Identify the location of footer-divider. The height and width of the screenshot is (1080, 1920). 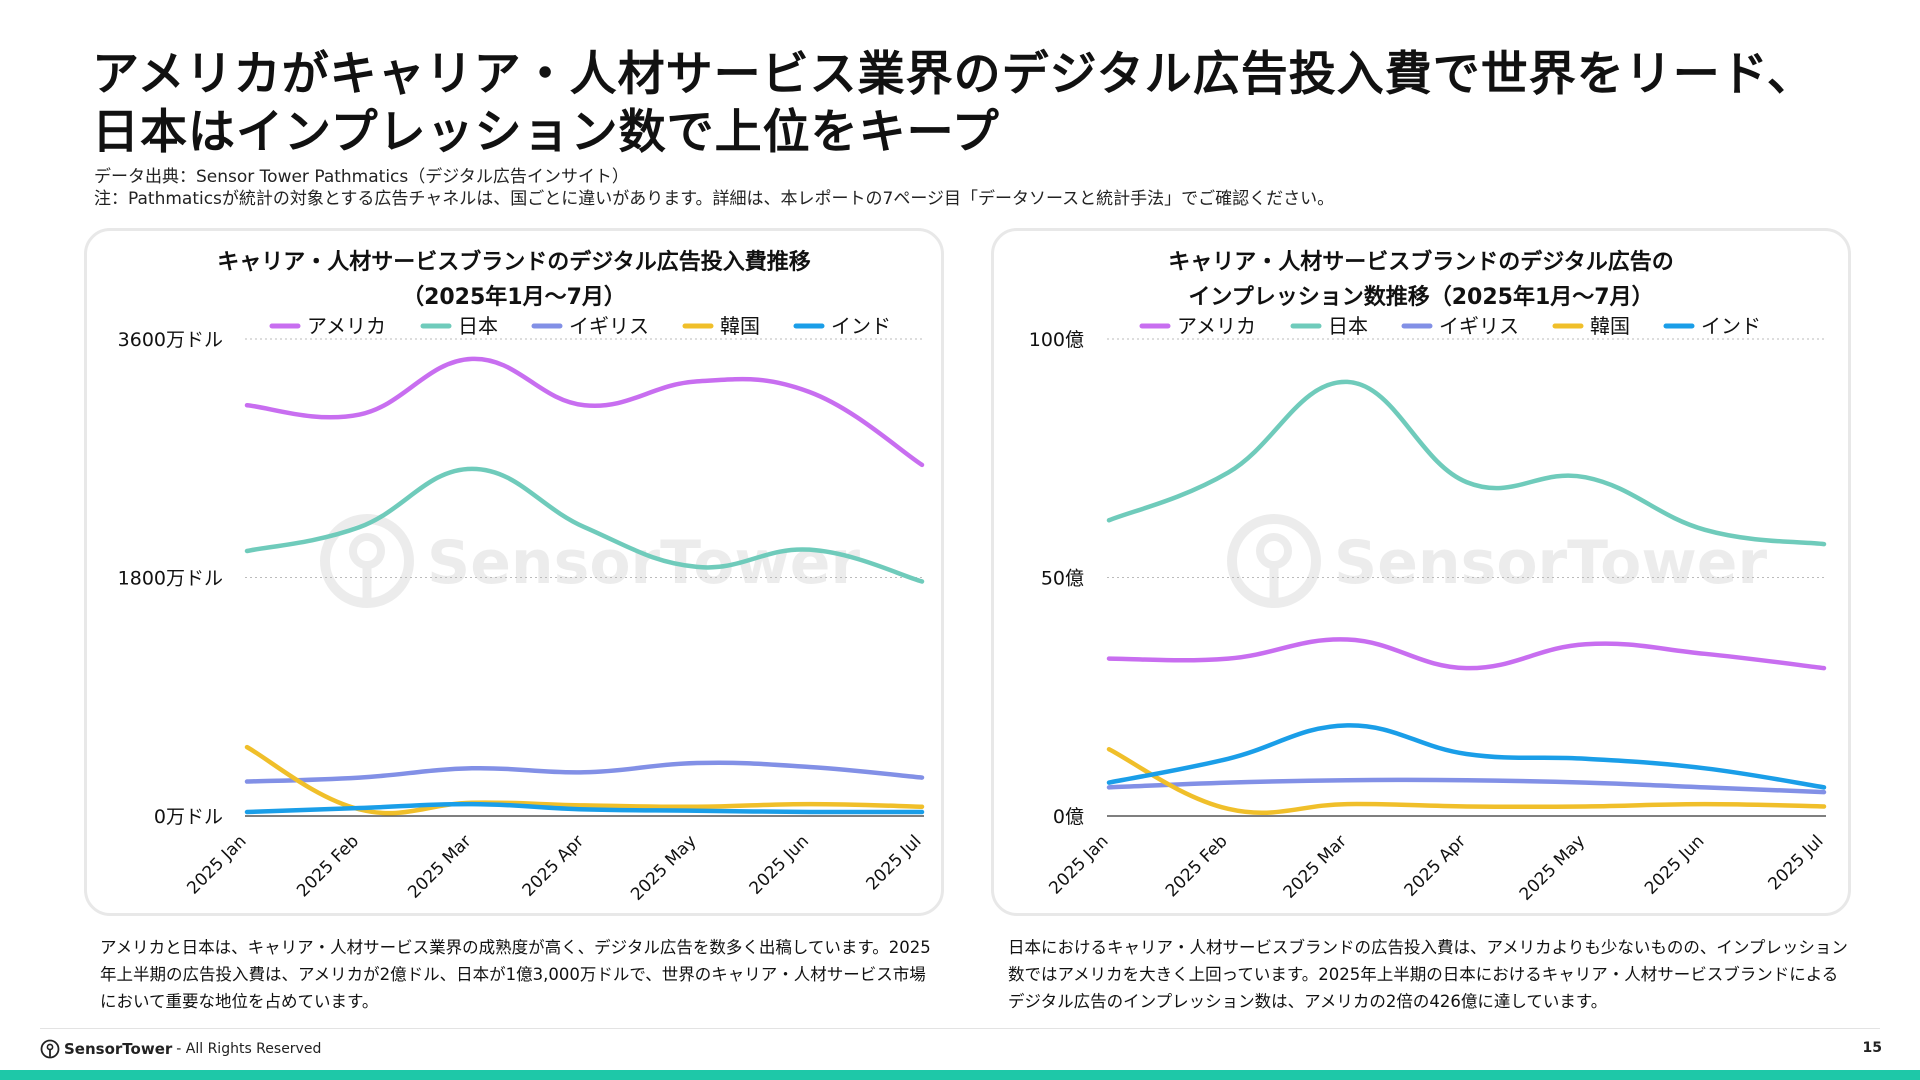
(960, 1028).